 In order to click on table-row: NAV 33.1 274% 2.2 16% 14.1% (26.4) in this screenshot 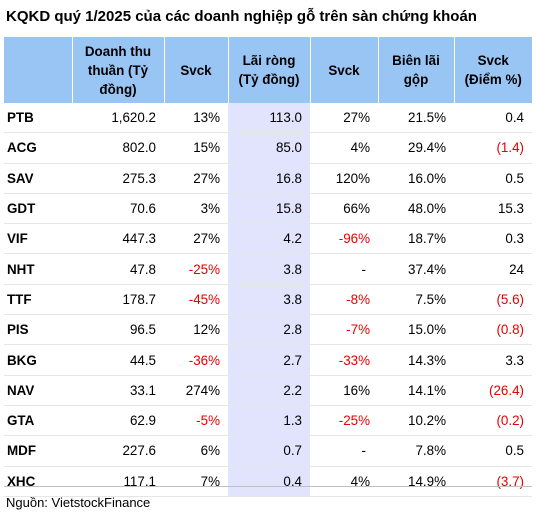, I will do `click(268, 390)`.